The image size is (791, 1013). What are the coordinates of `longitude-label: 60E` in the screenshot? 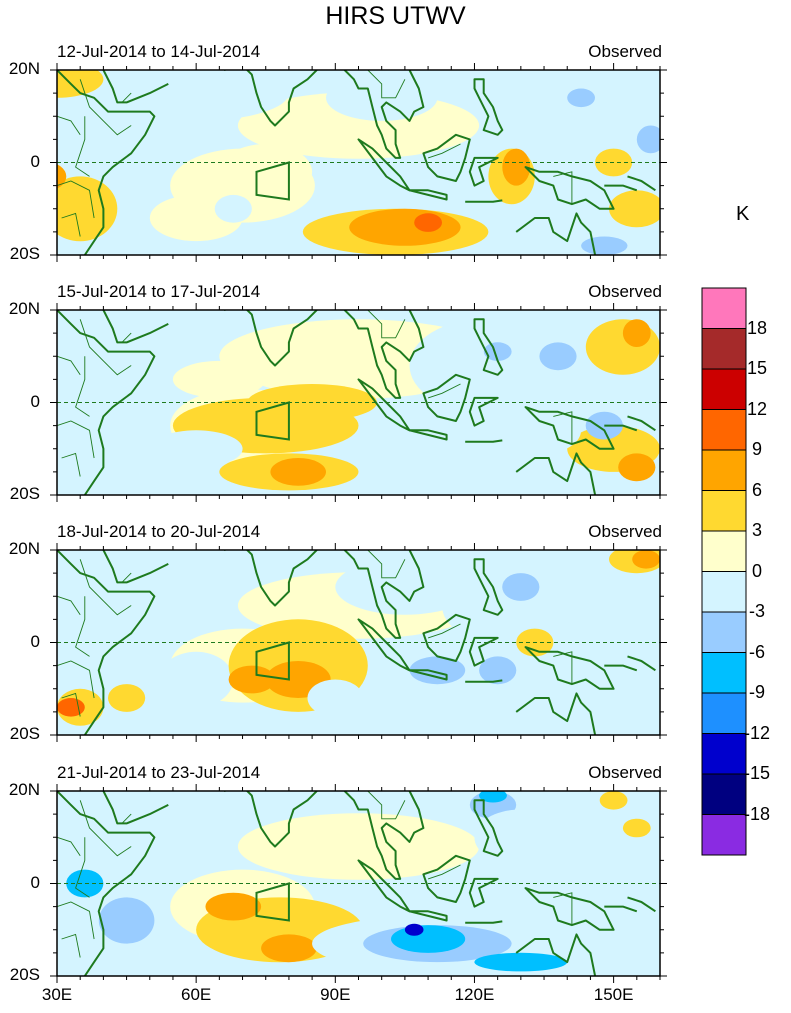 It's located at (196, 994).